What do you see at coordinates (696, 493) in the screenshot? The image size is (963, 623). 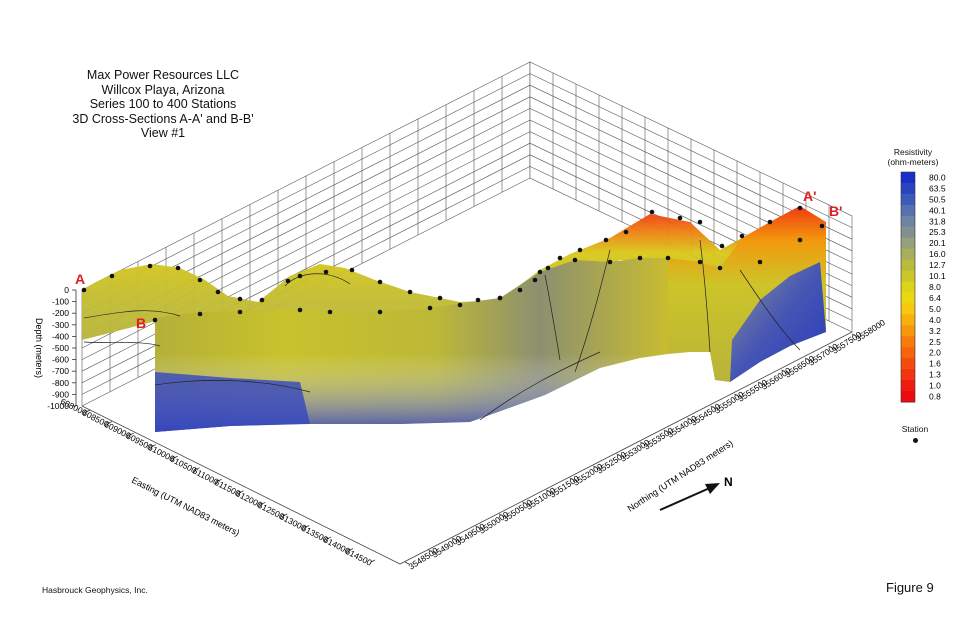 I see `north-arrow-icon: N` at bounding box center [696, 493].